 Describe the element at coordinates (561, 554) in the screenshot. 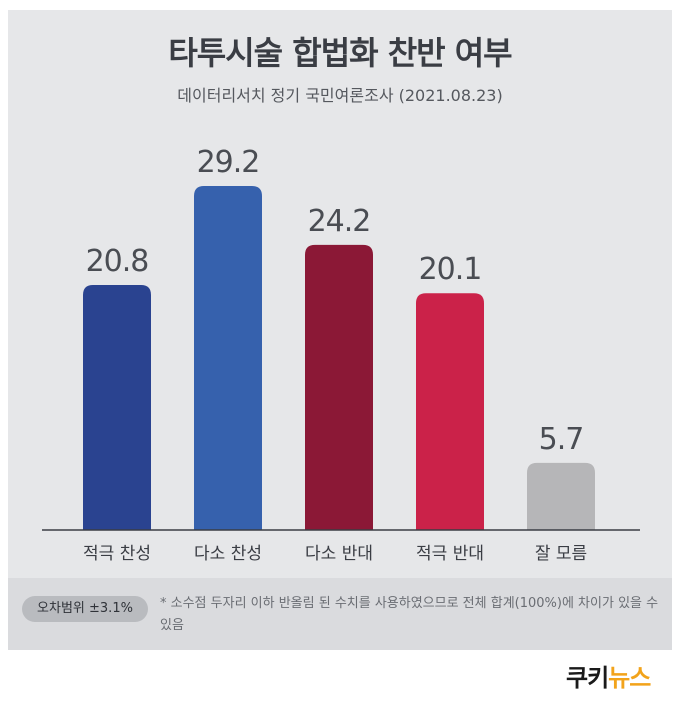

I see `category-label-4: 잘 모름` at that location.